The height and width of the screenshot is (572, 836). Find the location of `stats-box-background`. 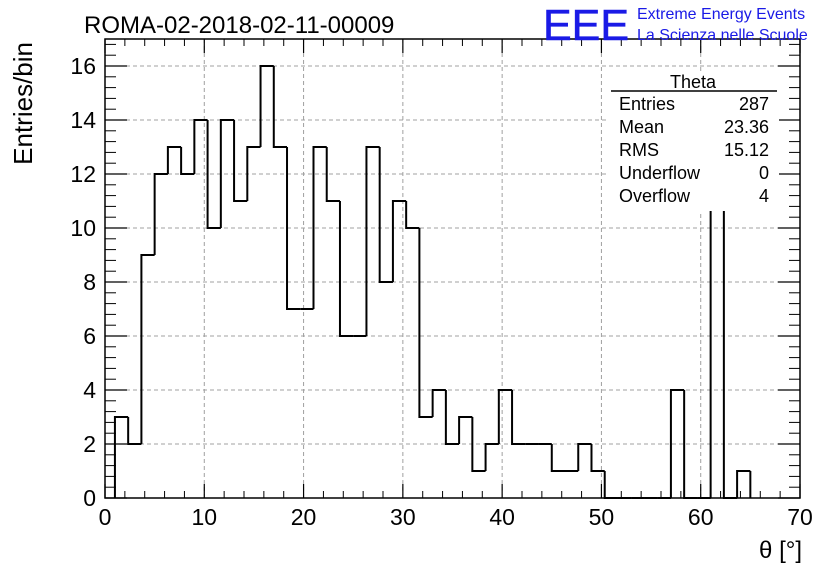

stats-box-background is located at coordinates (694, 141).